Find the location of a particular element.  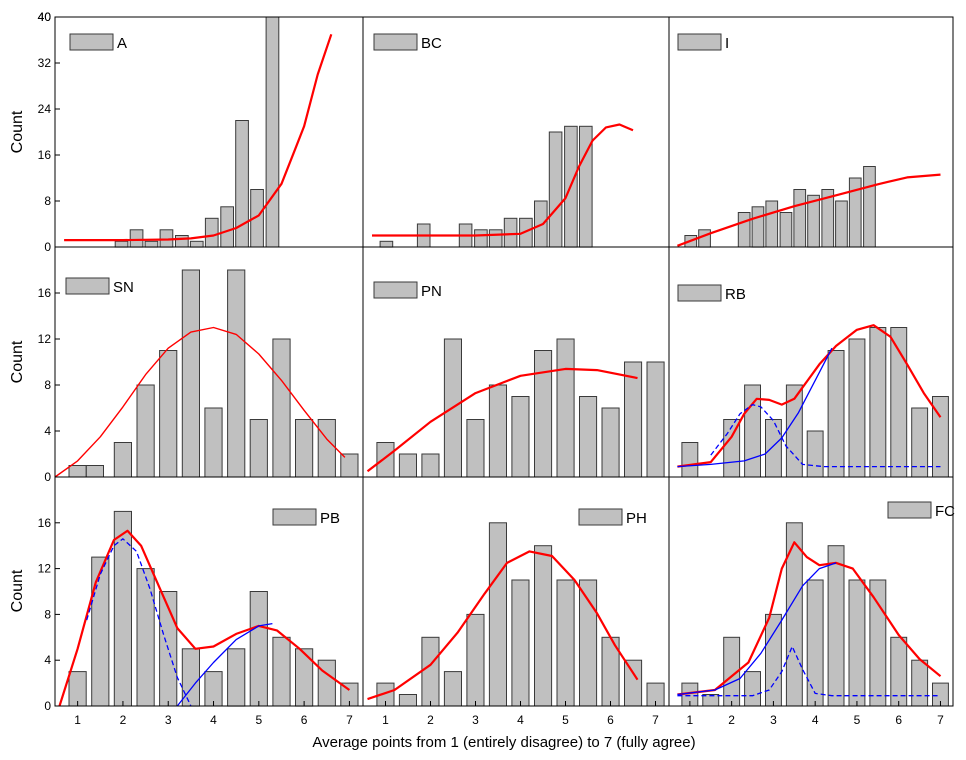

y-tick-label: 40 is located at coordinates (45, 17).